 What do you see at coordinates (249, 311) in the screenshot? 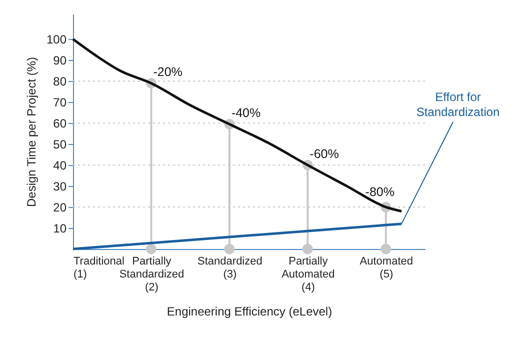
I see `x-axis-title: Engineering Efficiency (eLevel)` at bounding box center [249, 311].